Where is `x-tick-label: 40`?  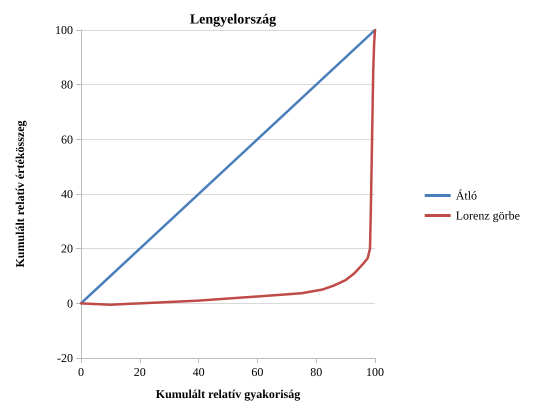 x-tick-label: 40 is located at coordinates (198, 372).